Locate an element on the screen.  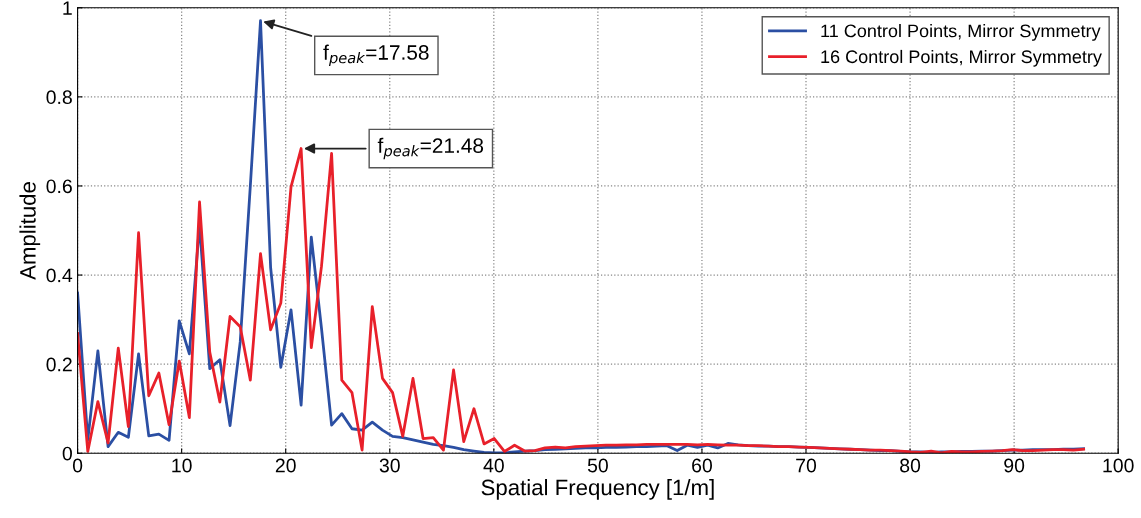
x-tick-label: 30 is located at coordinates (389, 465).